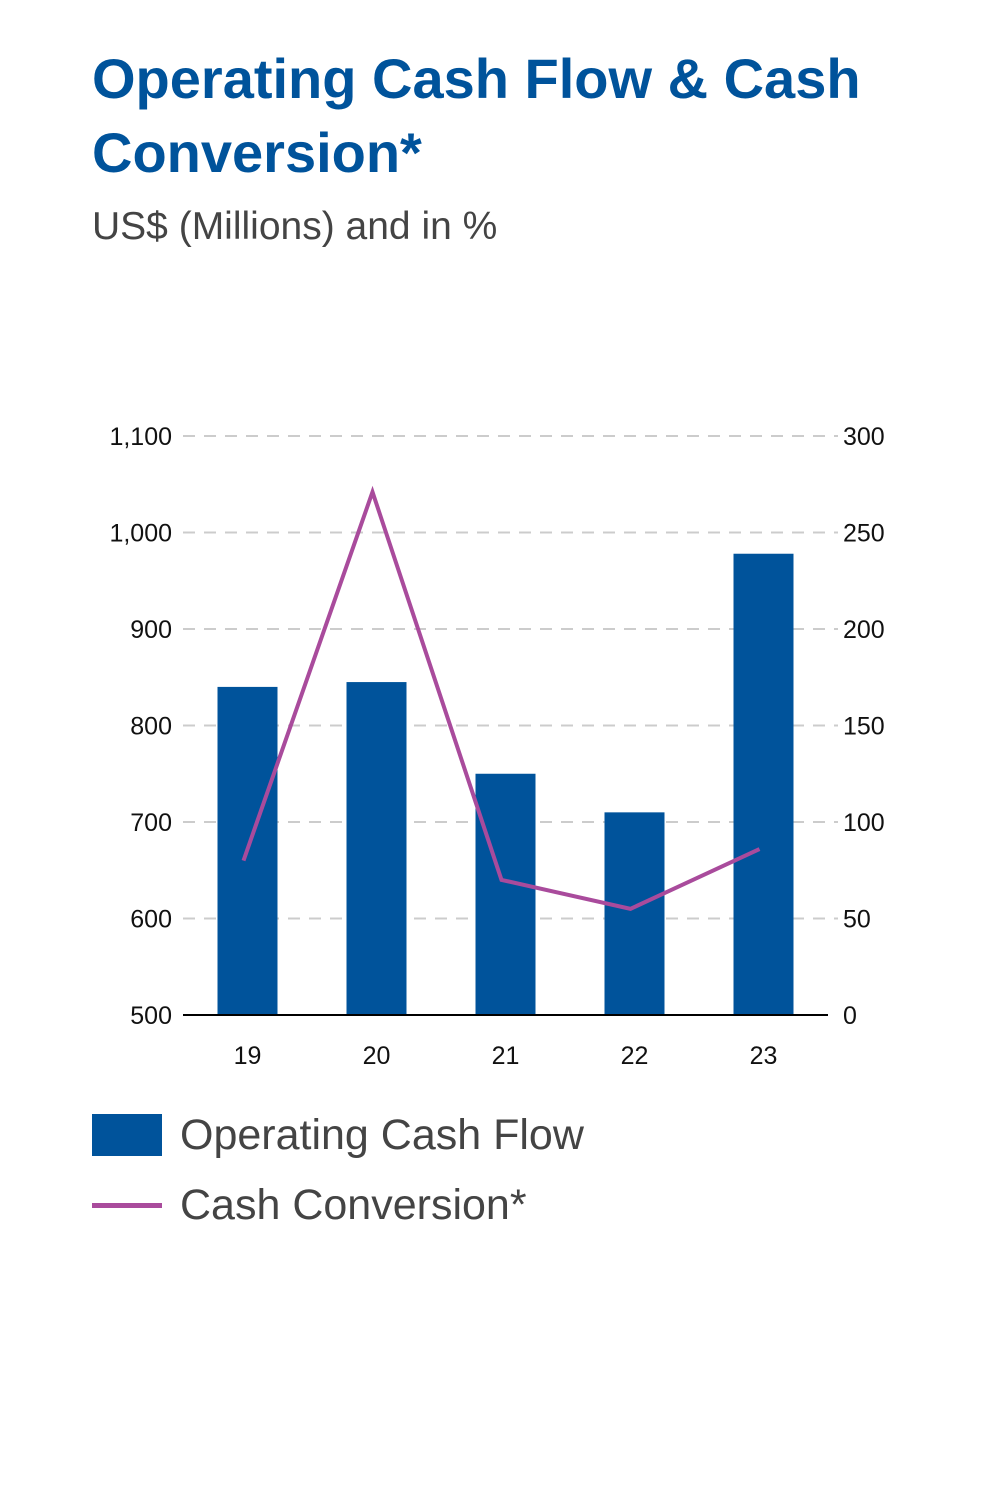  What do you see at coordinates (764, 1056) in the screenshot?
I see `x-tick-label: 23` at bounding box center [764, 1056].